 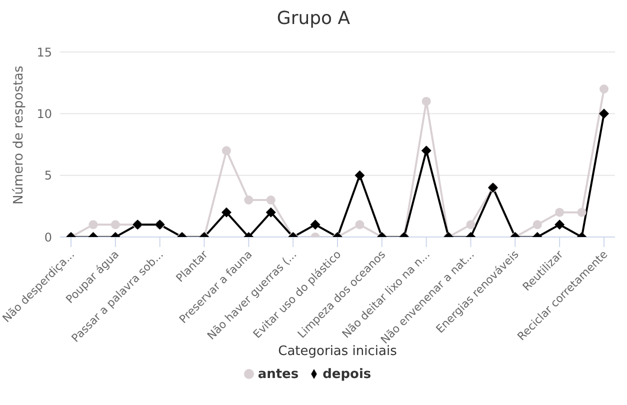 I want to click on x-axis-title: Categorias iniciais, so click(x=338, y=351).